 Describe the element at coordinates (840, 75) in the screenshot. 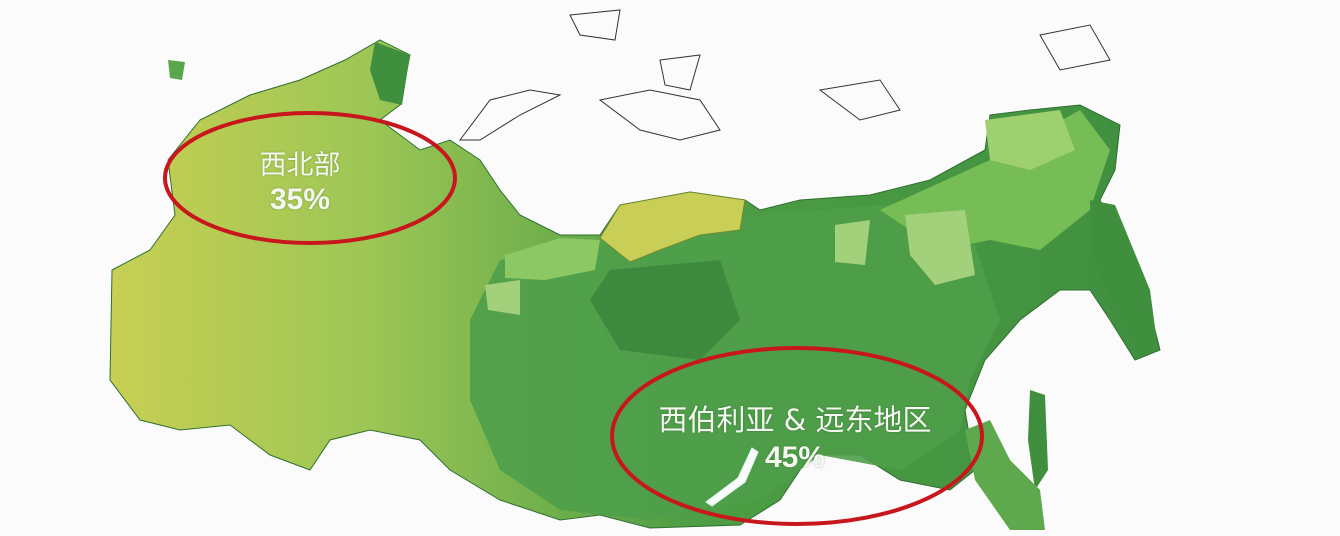

I see `arctic-islands` at that location.